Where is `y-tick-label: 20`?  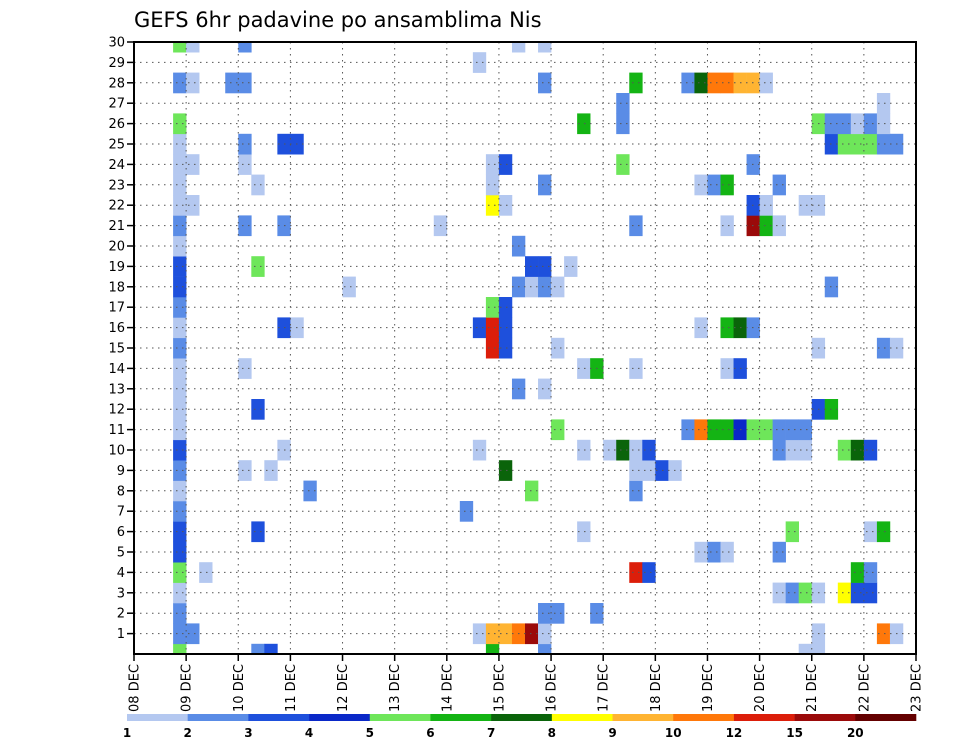 y-tick-label: 20 is located at coordinates (116, 247).